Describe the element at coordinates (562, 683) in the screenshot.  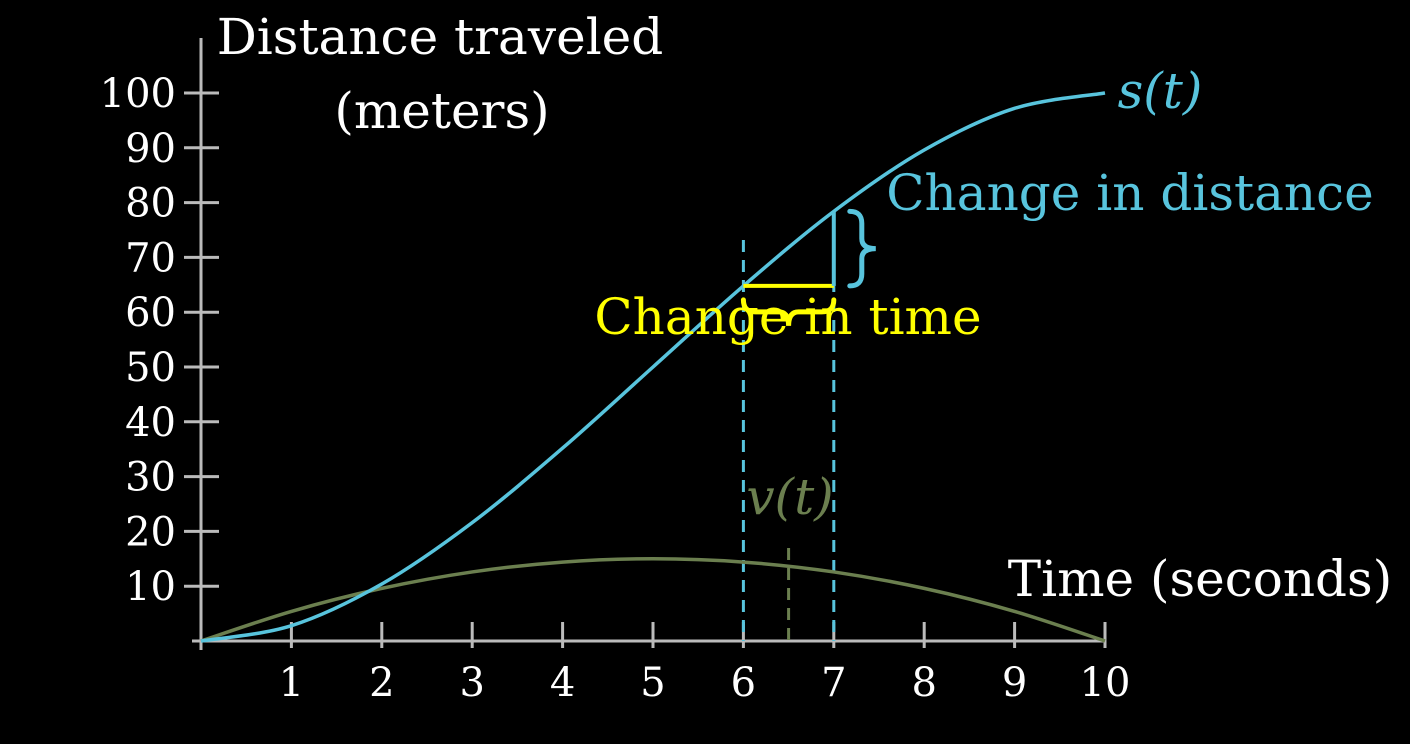
I see `x-tick-label-4: 4` at that location.